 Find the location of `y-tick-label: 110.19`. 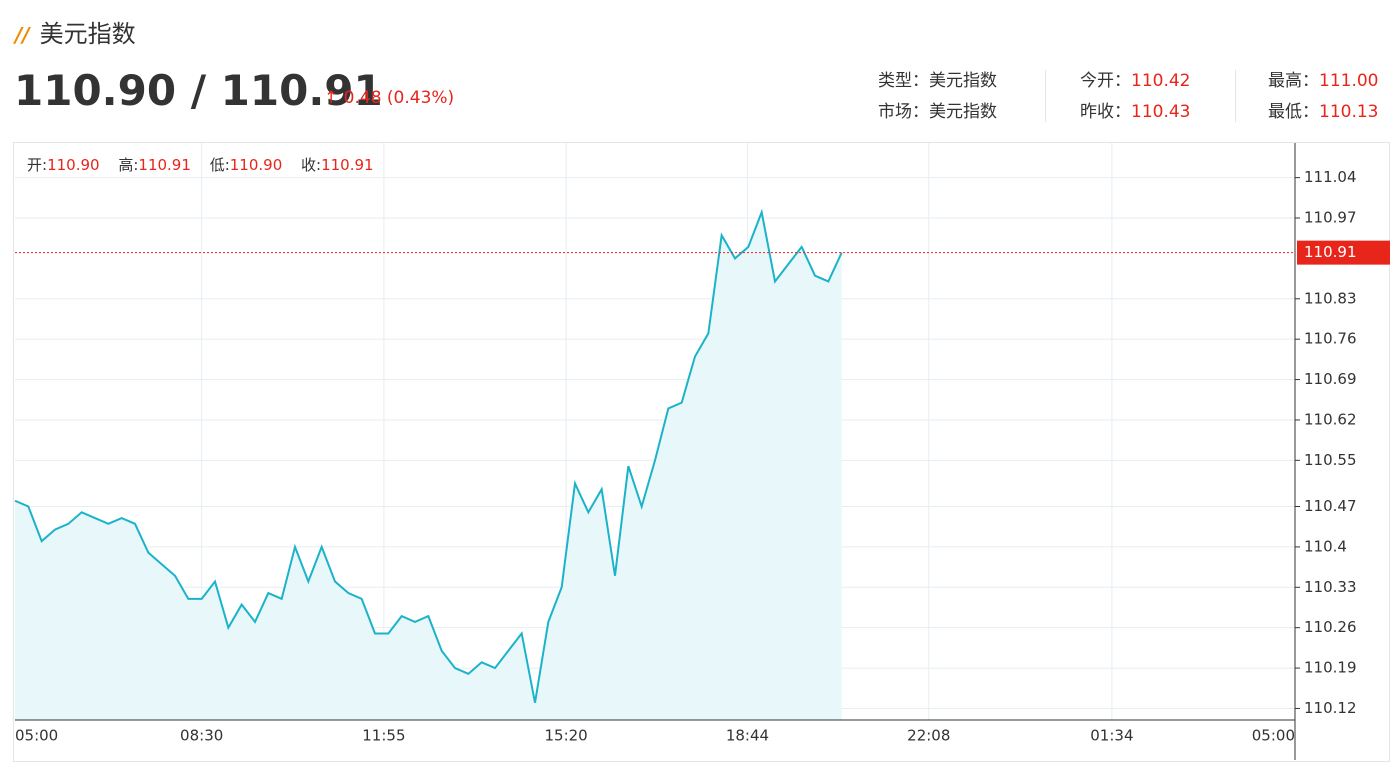

y-tick-label: 110.19 is located at coordinates (1330, 668).